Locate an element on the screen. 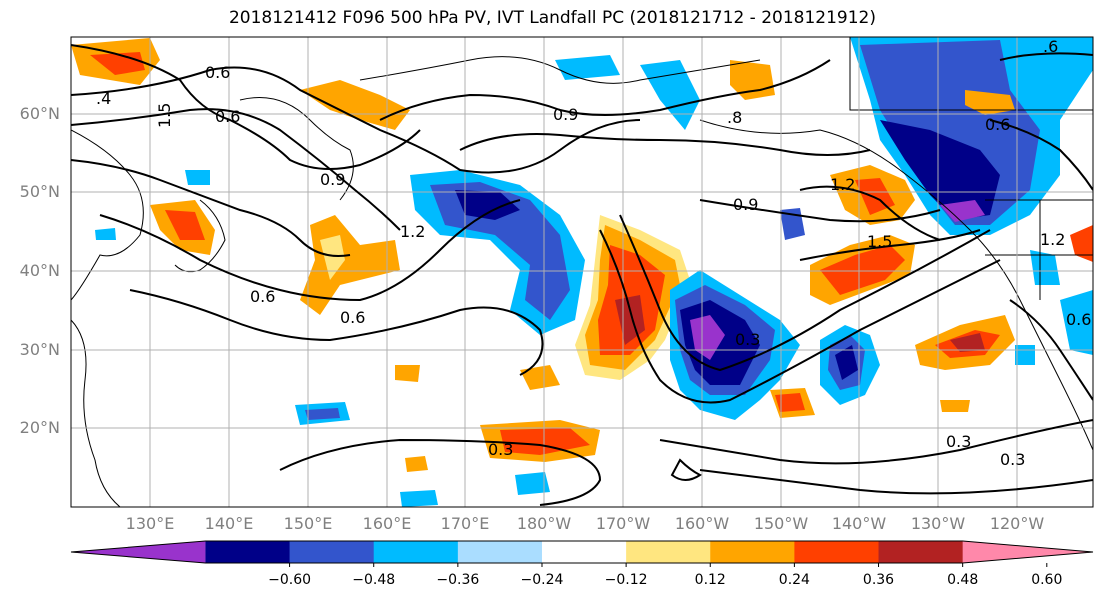  lat-label: 40°N is located at coordinates (39, 270).